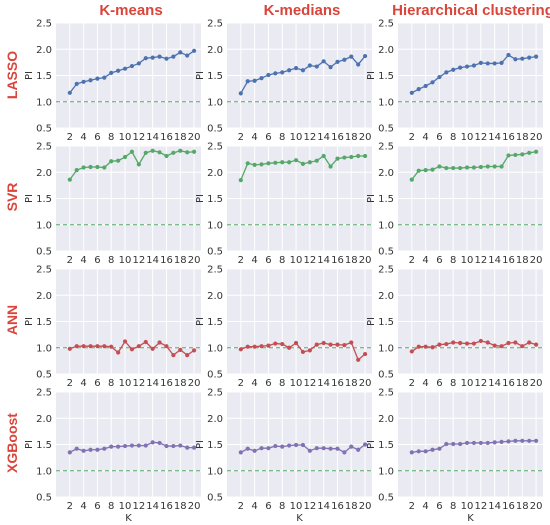  I want to click on column-title-hierarchical: Hierarchical clustering, so click(471, 10).